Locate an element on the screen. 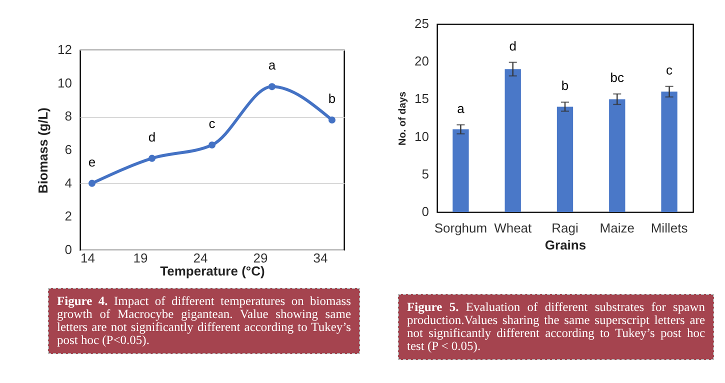 The height and width of the screenshot is (383, 725). annotation: bc is located at coordinates (617, 77).